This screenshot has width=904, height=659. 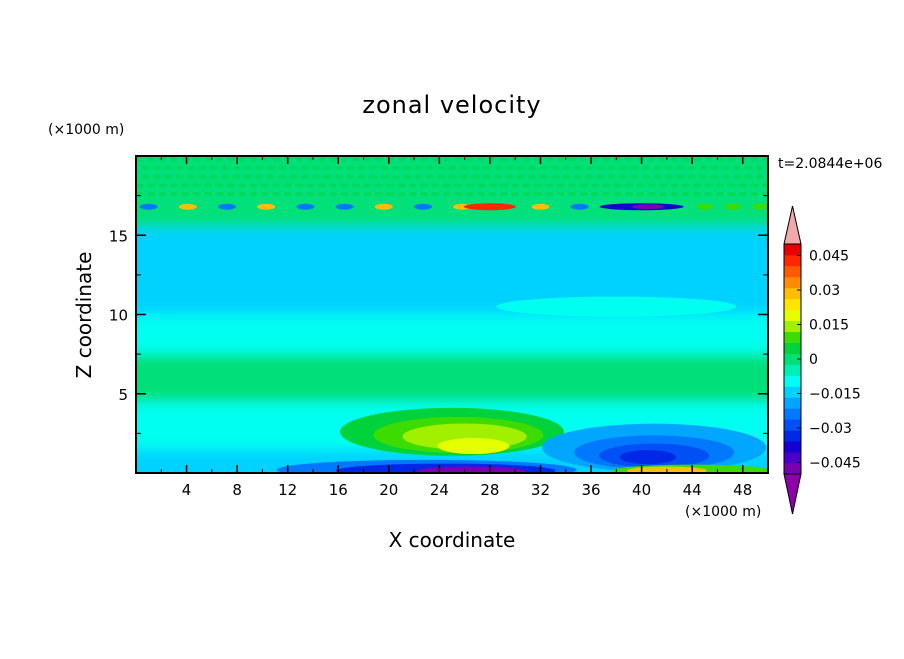 What do you see at coordinates (287, 490) in the screenshot?
I see `x-tick-label: 12` at bounding box center [287, 490].